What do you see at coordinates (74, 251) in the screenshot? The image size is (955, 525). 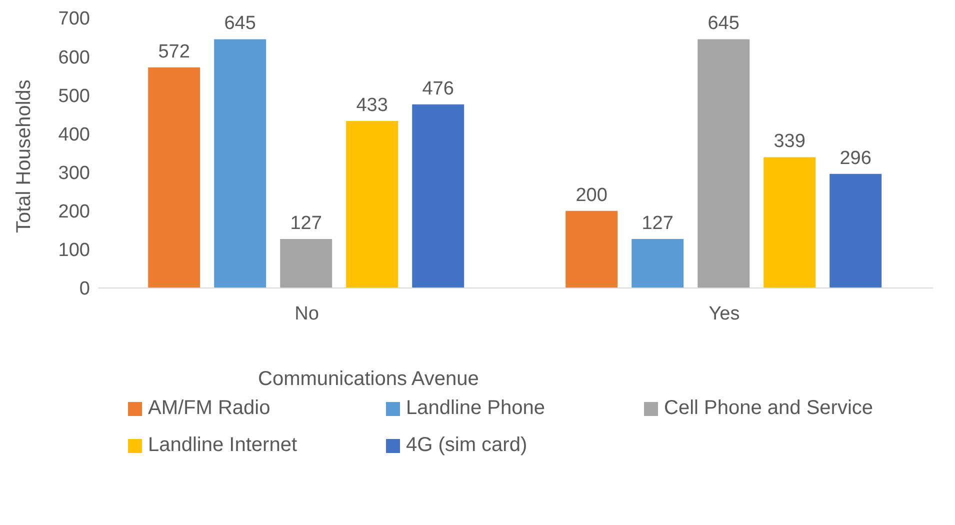 I see `y-tick-label: 100` at bounding box center [74, 251].